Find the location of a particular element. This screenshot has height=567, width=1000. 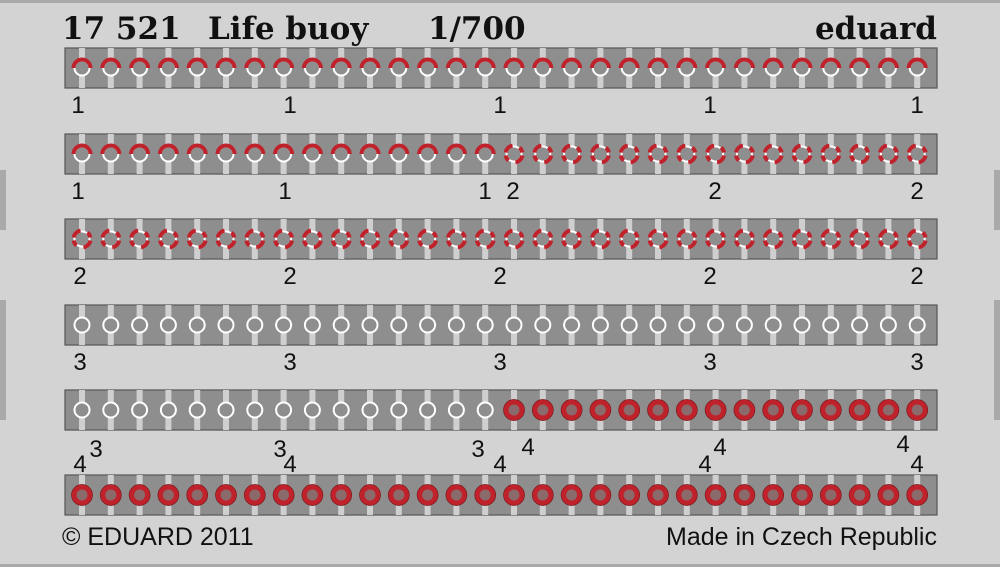

origin-text: Made in Czech Republic is located at coordinates (801, 537).